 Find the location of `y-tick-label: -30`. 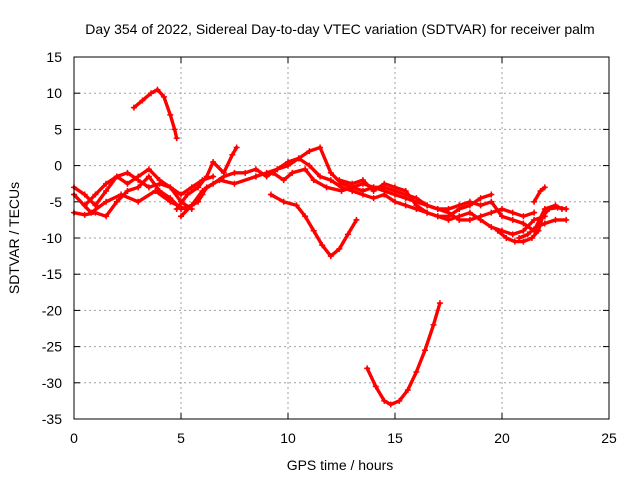

y-tick-label: -30 is located at coordinates (52, 383).